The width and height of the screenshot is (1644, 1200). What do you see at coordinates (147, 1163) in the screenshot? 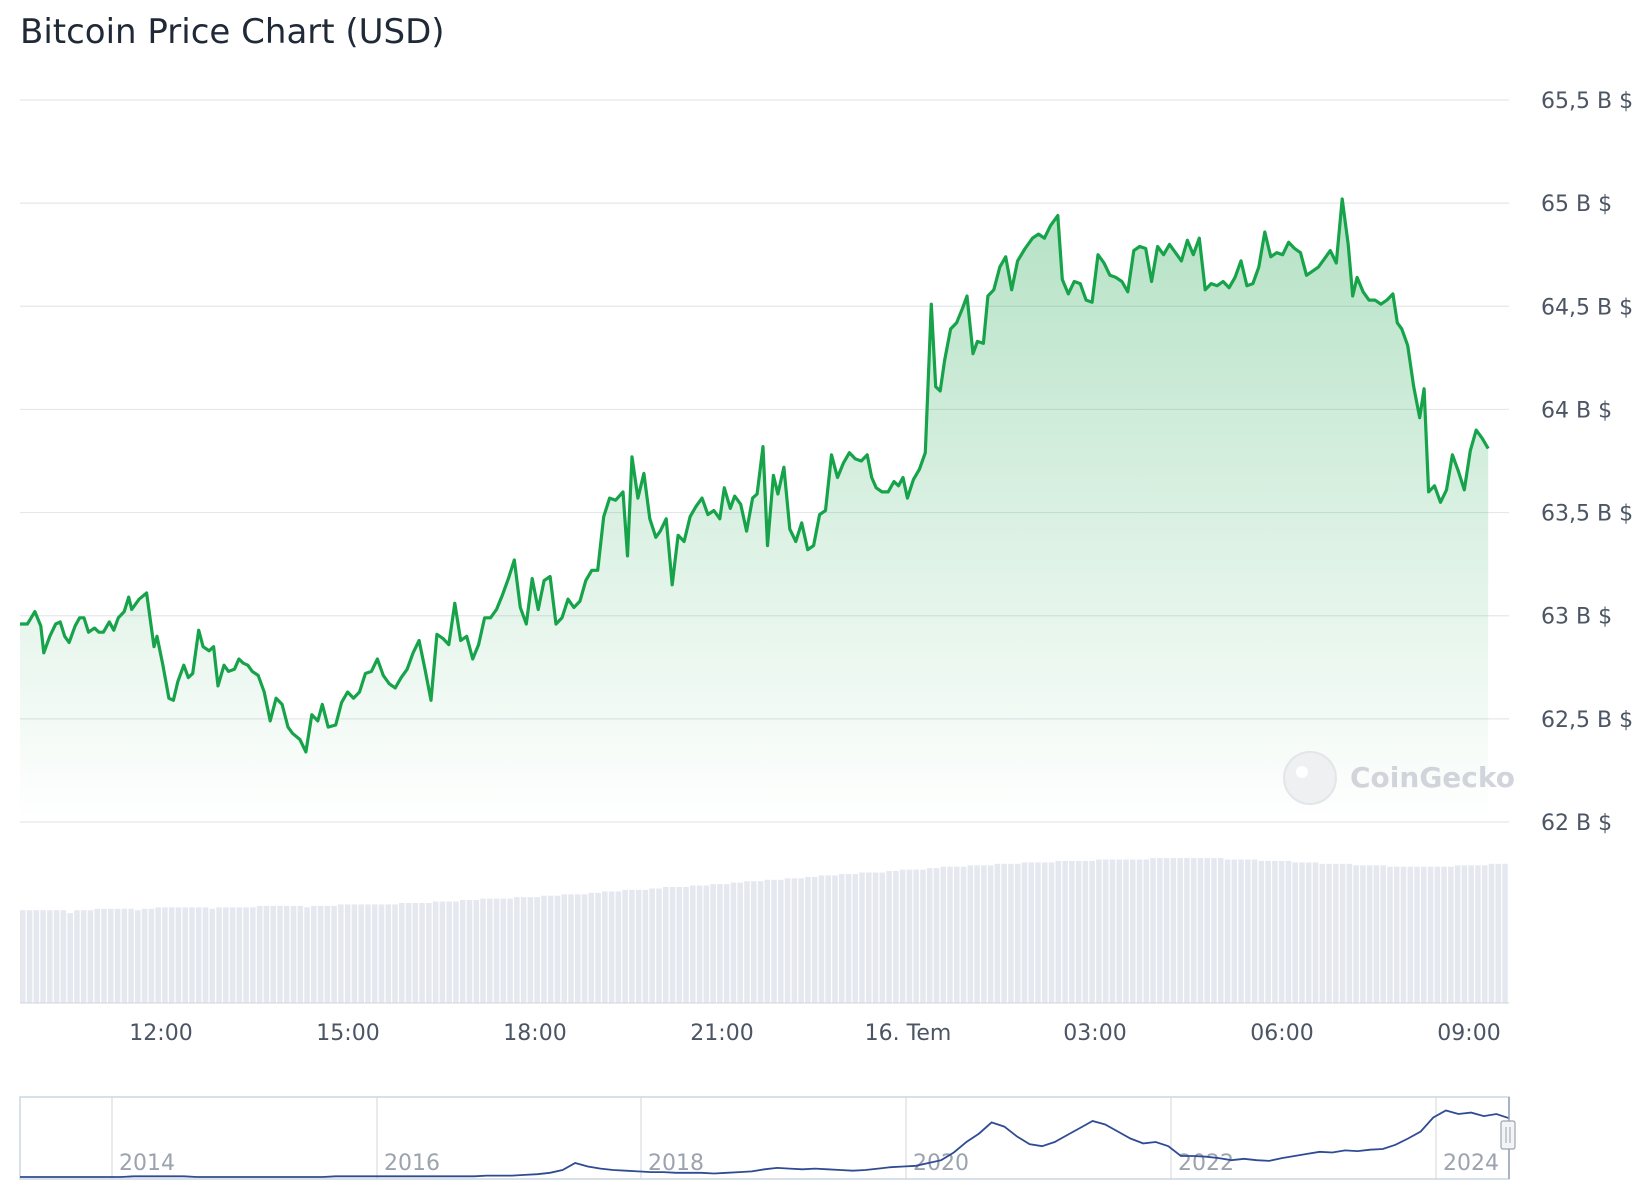
I see `navigator-tick-label: 2014` at bounding box center [147, 1163].